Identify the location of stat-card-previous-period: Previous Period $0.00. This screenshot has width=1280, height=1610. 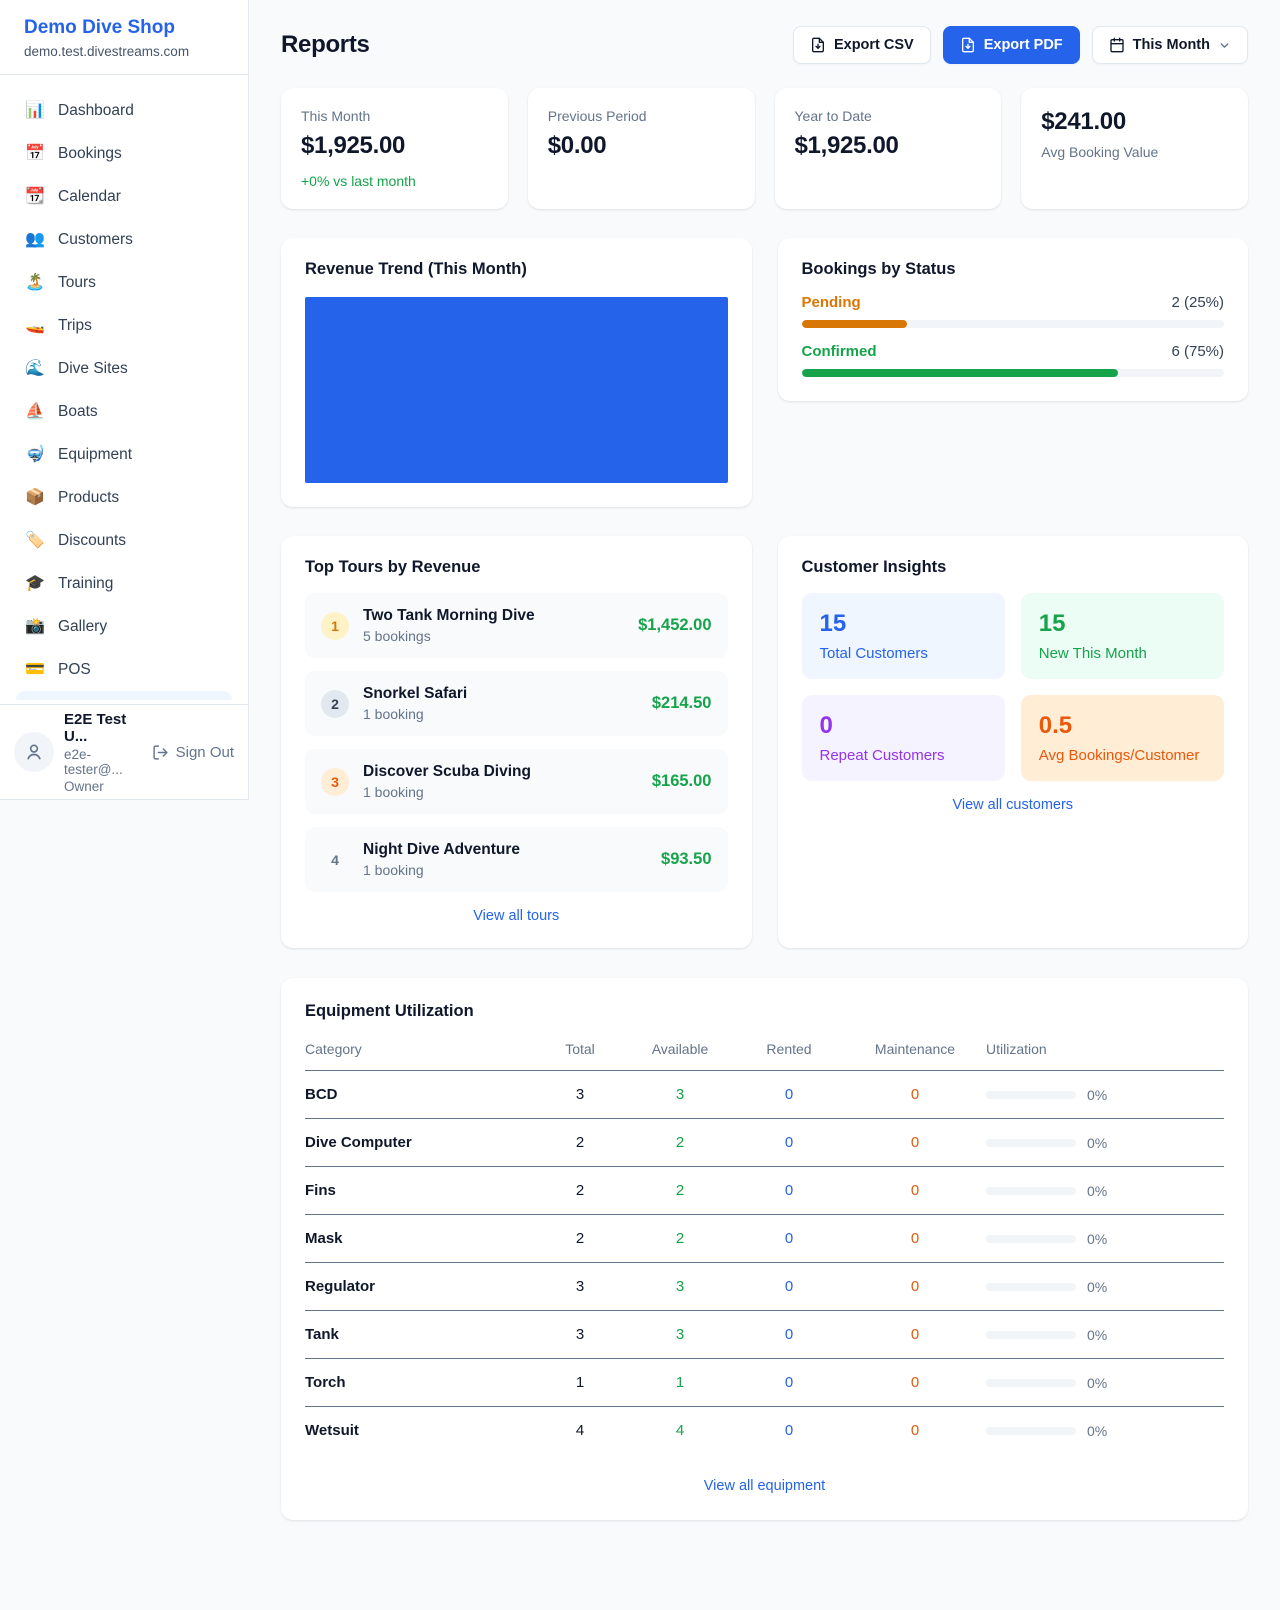
(641, 148).